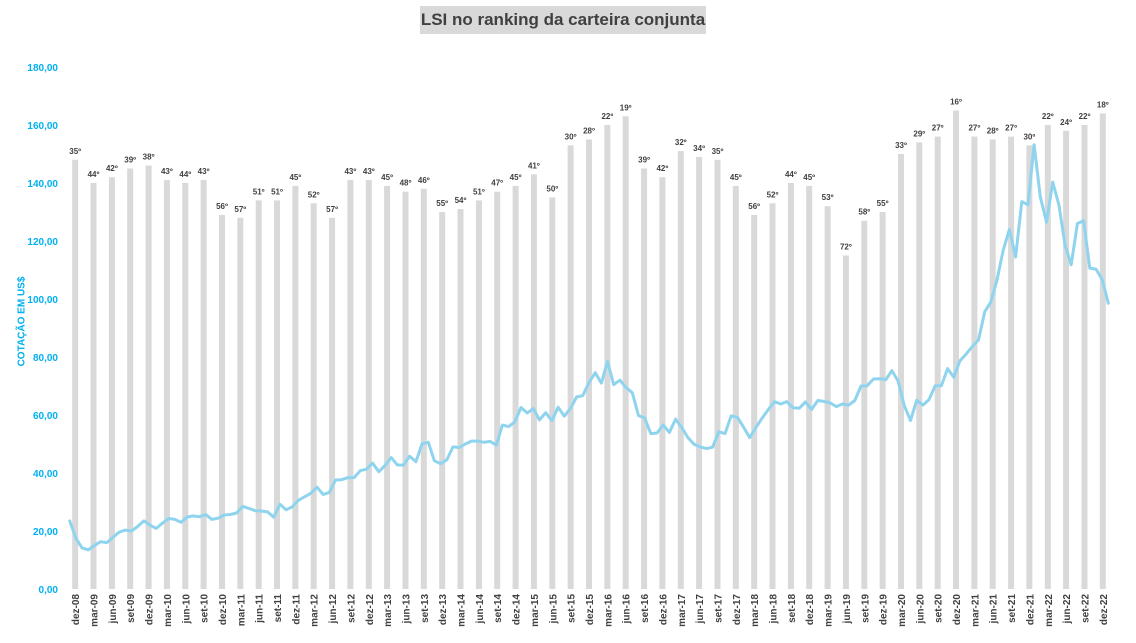  I want to click on rank-label-dez-08: 35º, so click(75, 151).